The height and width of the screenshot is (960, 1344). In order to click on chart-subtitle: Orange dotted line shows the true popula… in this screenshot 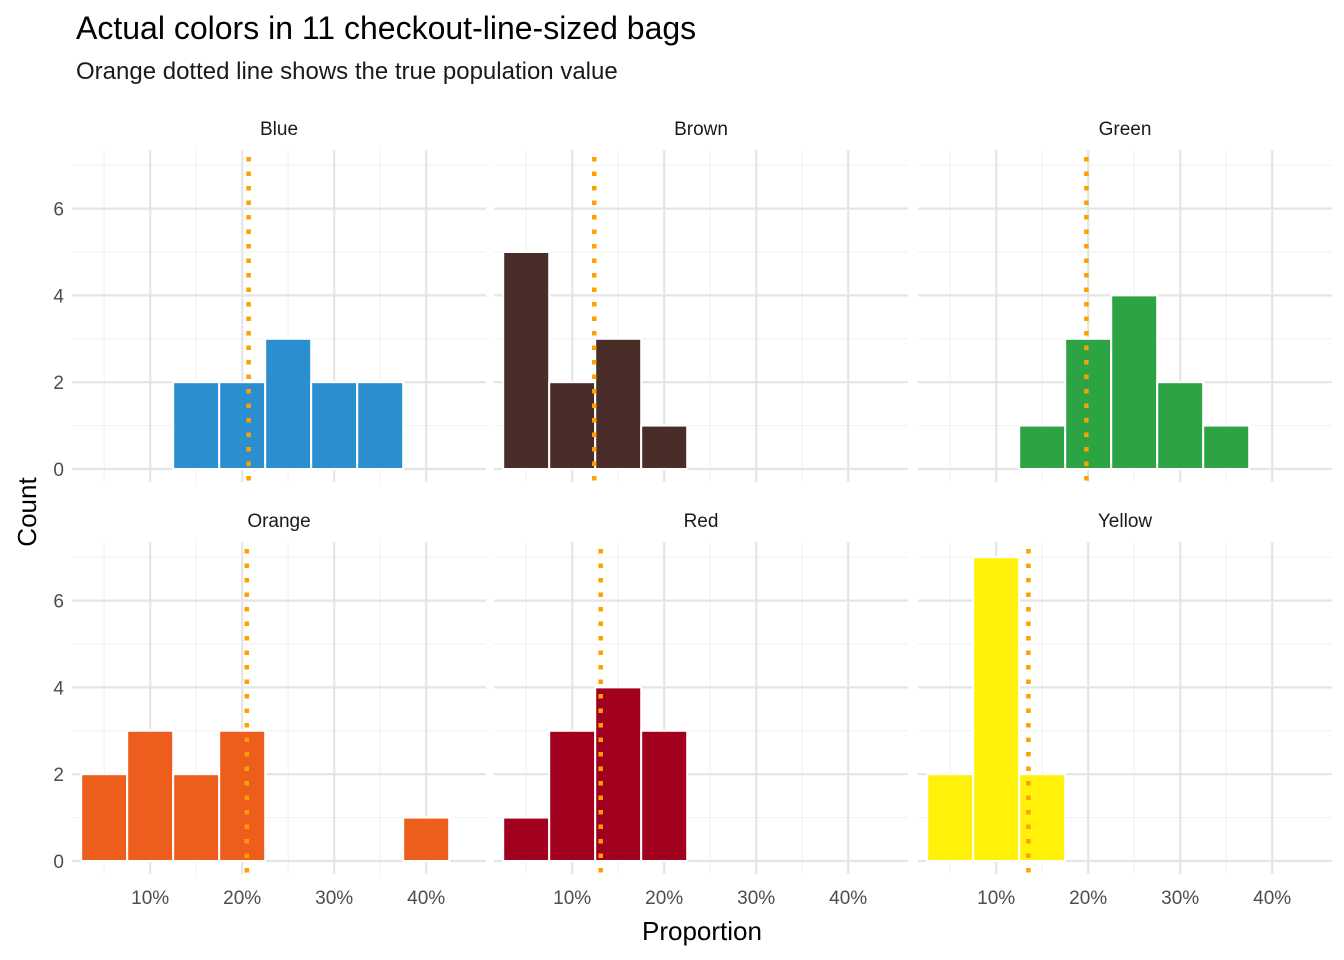, I will do `click(347, 71)`.